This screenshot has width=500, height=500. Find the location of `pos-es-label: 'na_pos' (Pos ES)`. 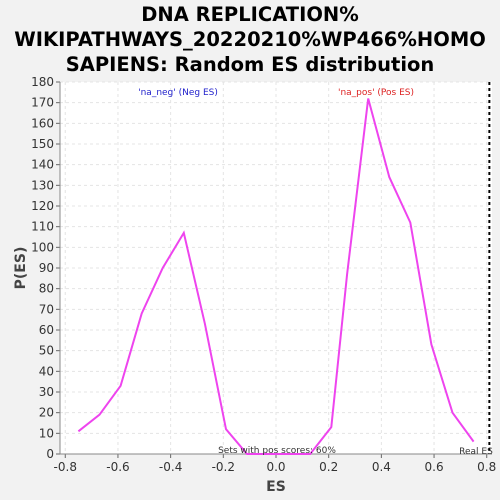

pos-es-label: 'na_pos' (Pos ES) is located at coordinates (376, 93).